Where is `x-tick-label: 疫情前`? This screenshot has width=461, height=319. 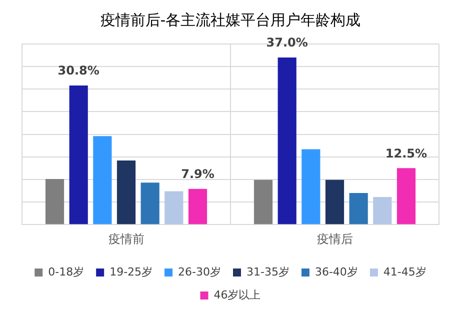
x-tick-label: 疫情前 is located at coordinates (126, 239).